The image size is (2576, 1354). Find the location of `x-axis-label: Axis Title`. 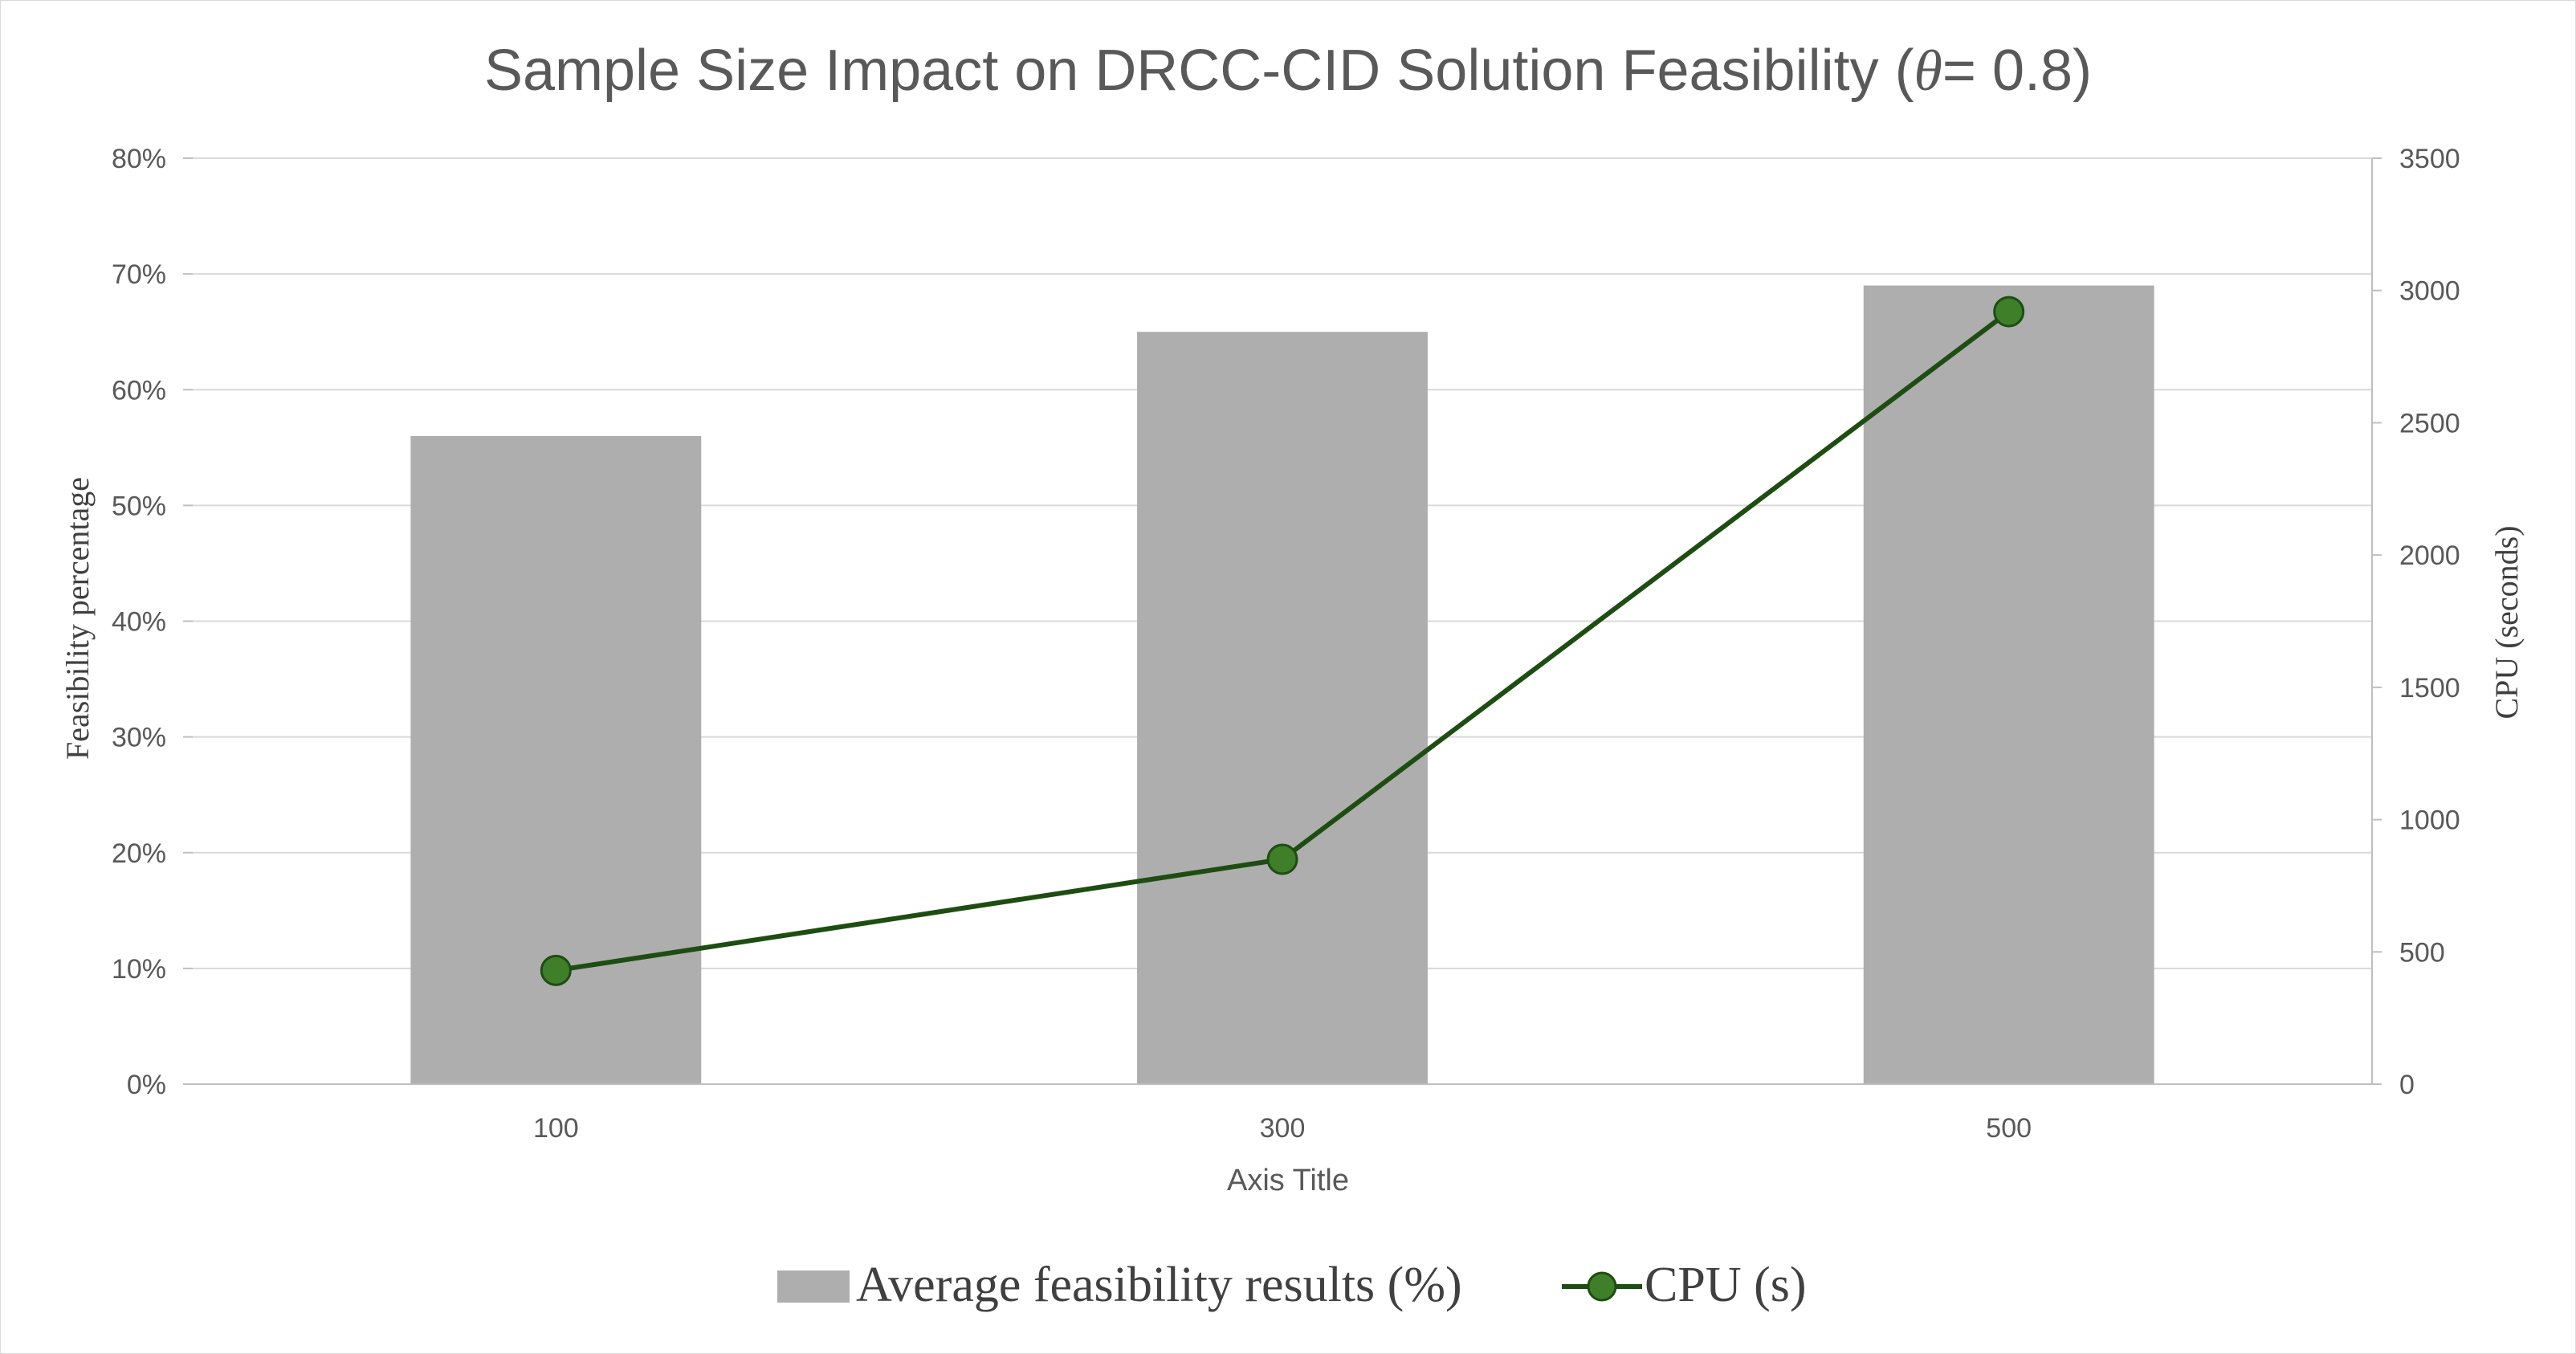

x-axis-label: Axis Title is located at coordinates (1288, 1180).